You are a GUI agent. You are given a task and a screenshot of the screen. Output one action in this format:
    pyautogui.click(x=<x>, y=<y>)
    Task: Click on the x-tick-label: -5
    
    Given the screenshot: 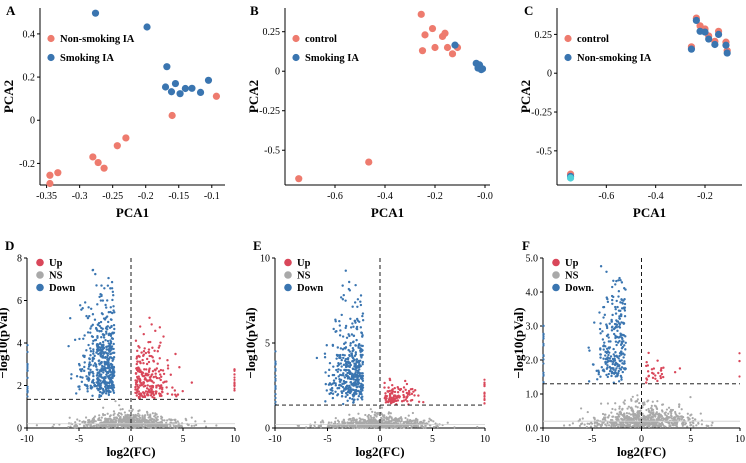 What is the action you would take?
    pyautogui.click(x=327, y=439)
    